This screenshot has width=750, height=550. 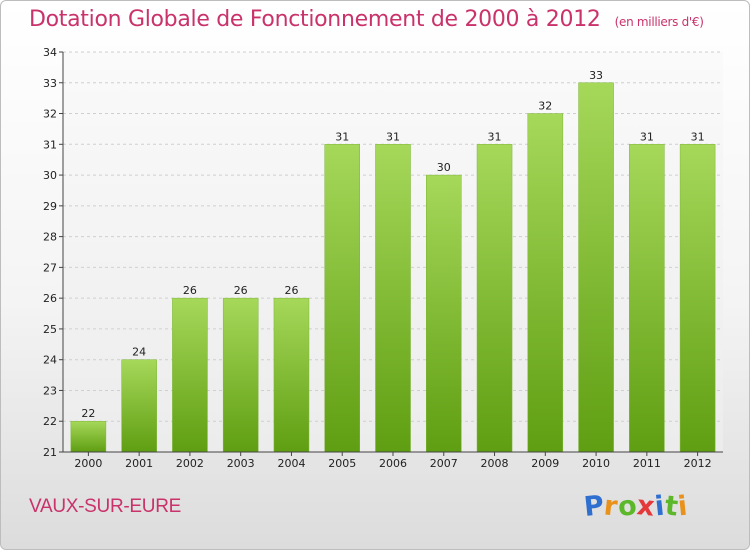 What do you see at coordinates (50, 329) in the screenshot?
I see `y-tick-label: 25` at bounding box center [50, 329].